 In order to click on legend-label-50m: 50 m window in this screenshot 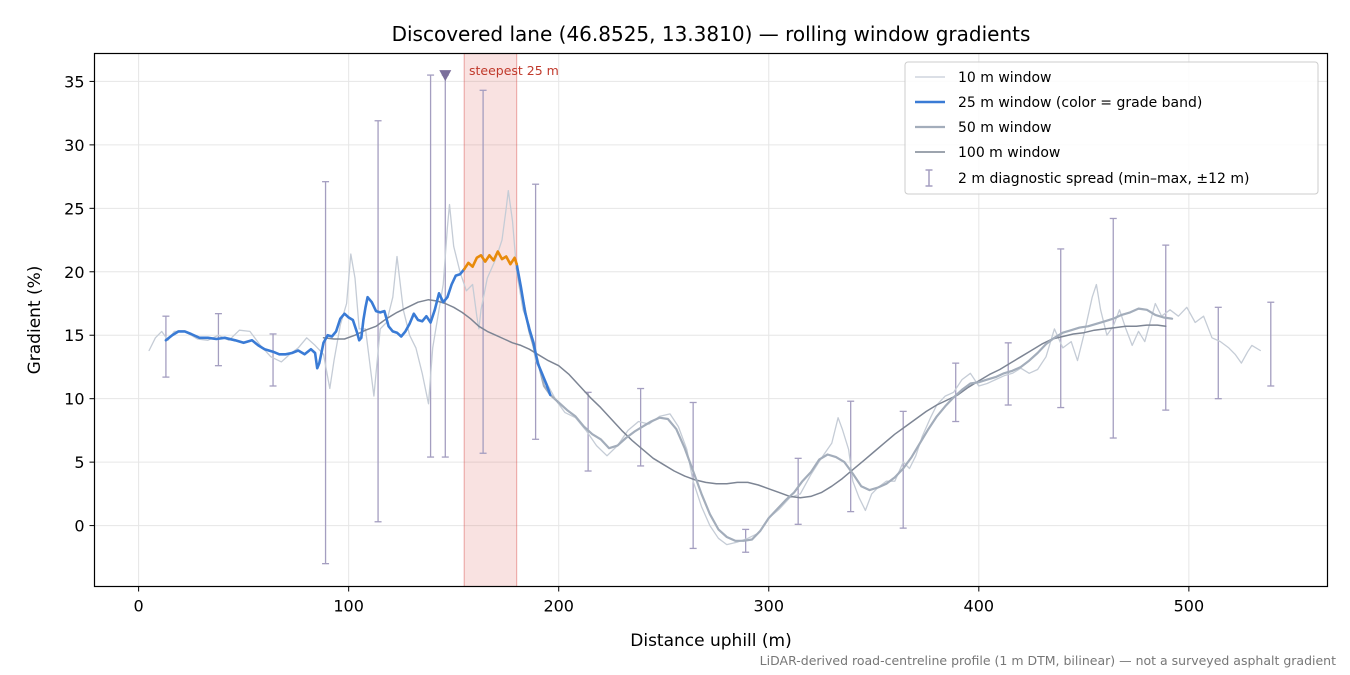, I will do `click(1004, 128)`.